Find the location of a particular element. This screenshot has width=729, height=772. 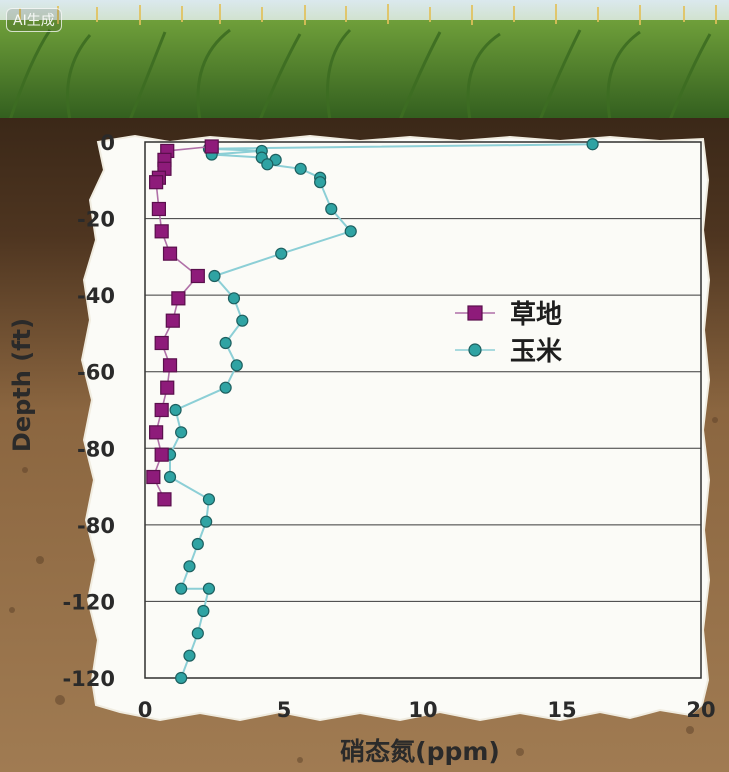

y-tick-label: -60 is located at coordinates (96, 373).